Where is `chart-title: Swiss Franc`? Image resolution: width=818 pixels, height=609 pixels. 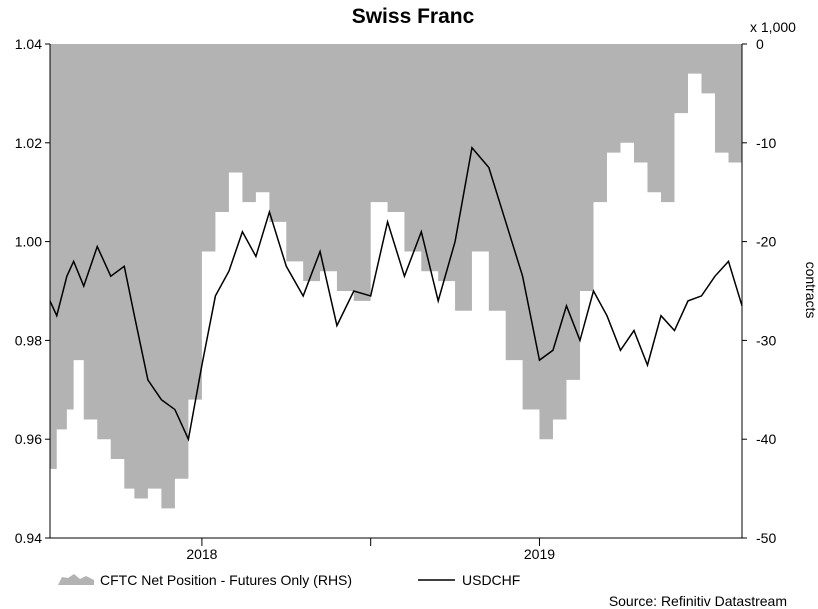 chart-title: Swiss Franc is located at coordinates (413, 16).